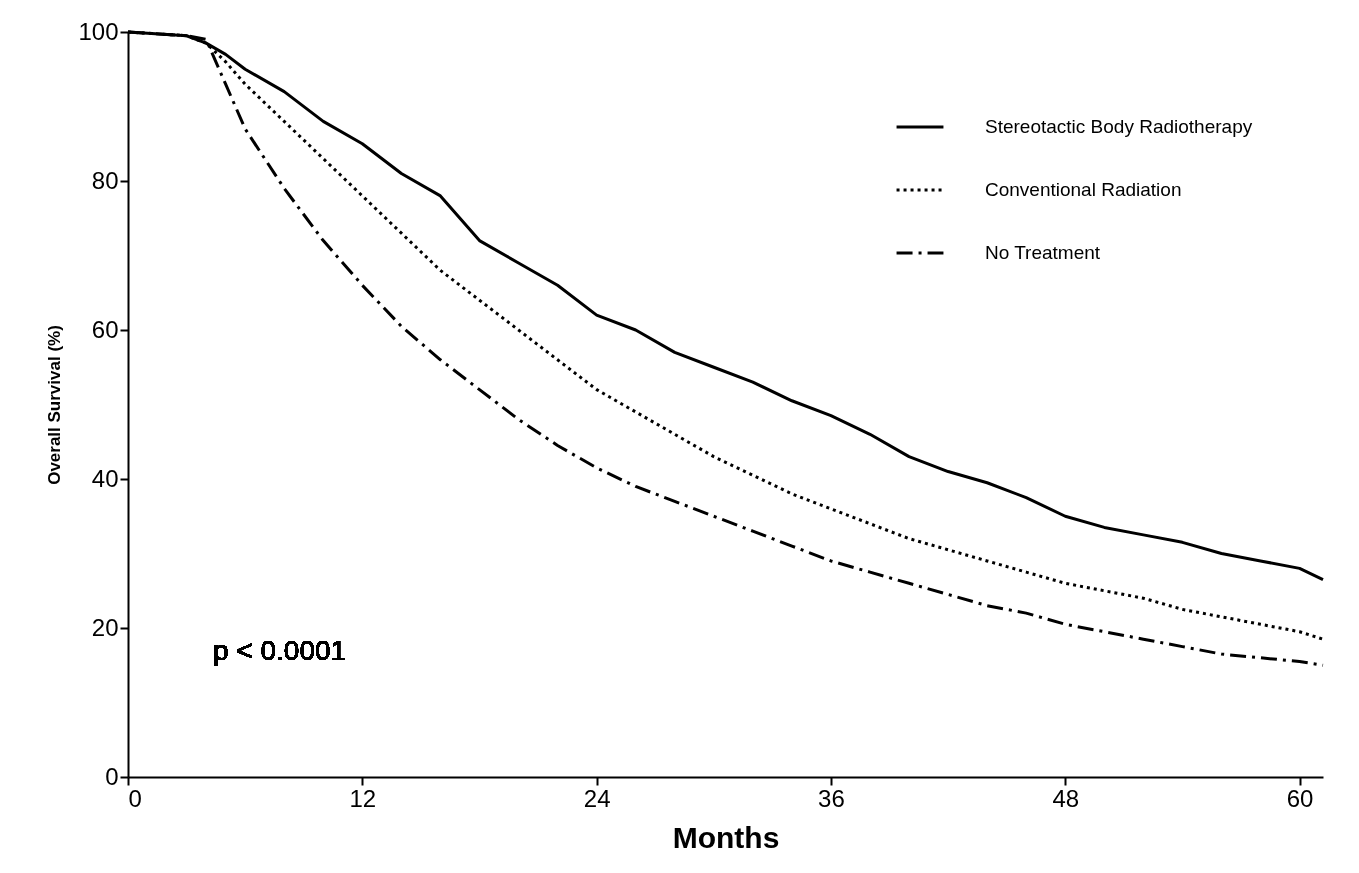  What do you see at coordinates (726, 837) in the screenshot?
I see `x-axis-title: Months` at bounding box center [726, 837].